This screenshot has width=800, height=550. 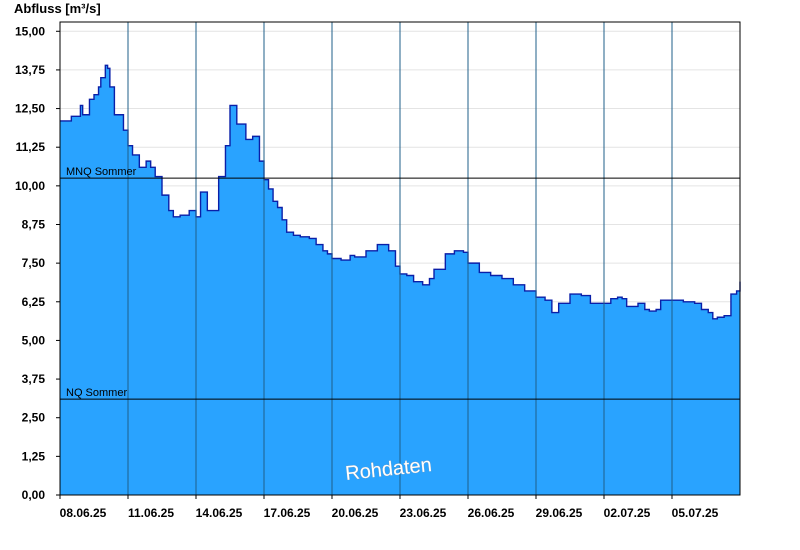 I want to click on x-tick-label: 20.06.25, so click(x=355, y=513).